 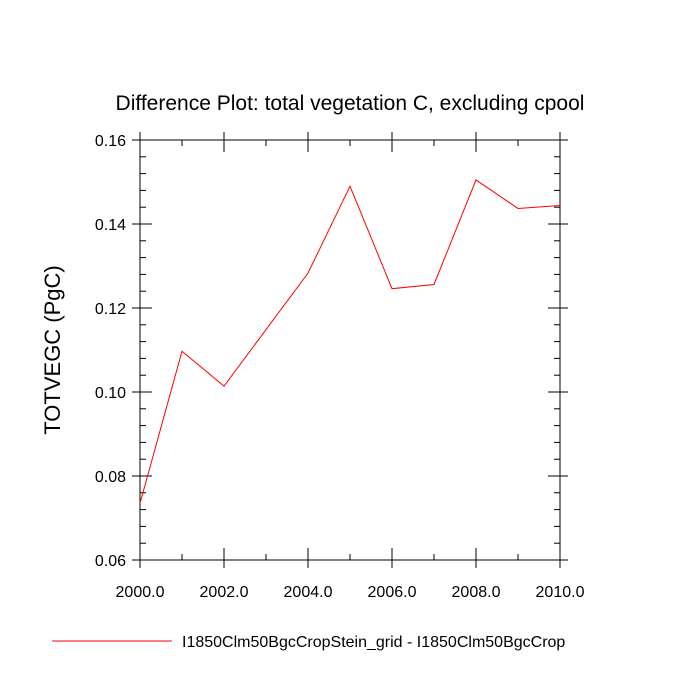 I want to click on x-tick-label: 2008.0, so click(x=476, y=592).